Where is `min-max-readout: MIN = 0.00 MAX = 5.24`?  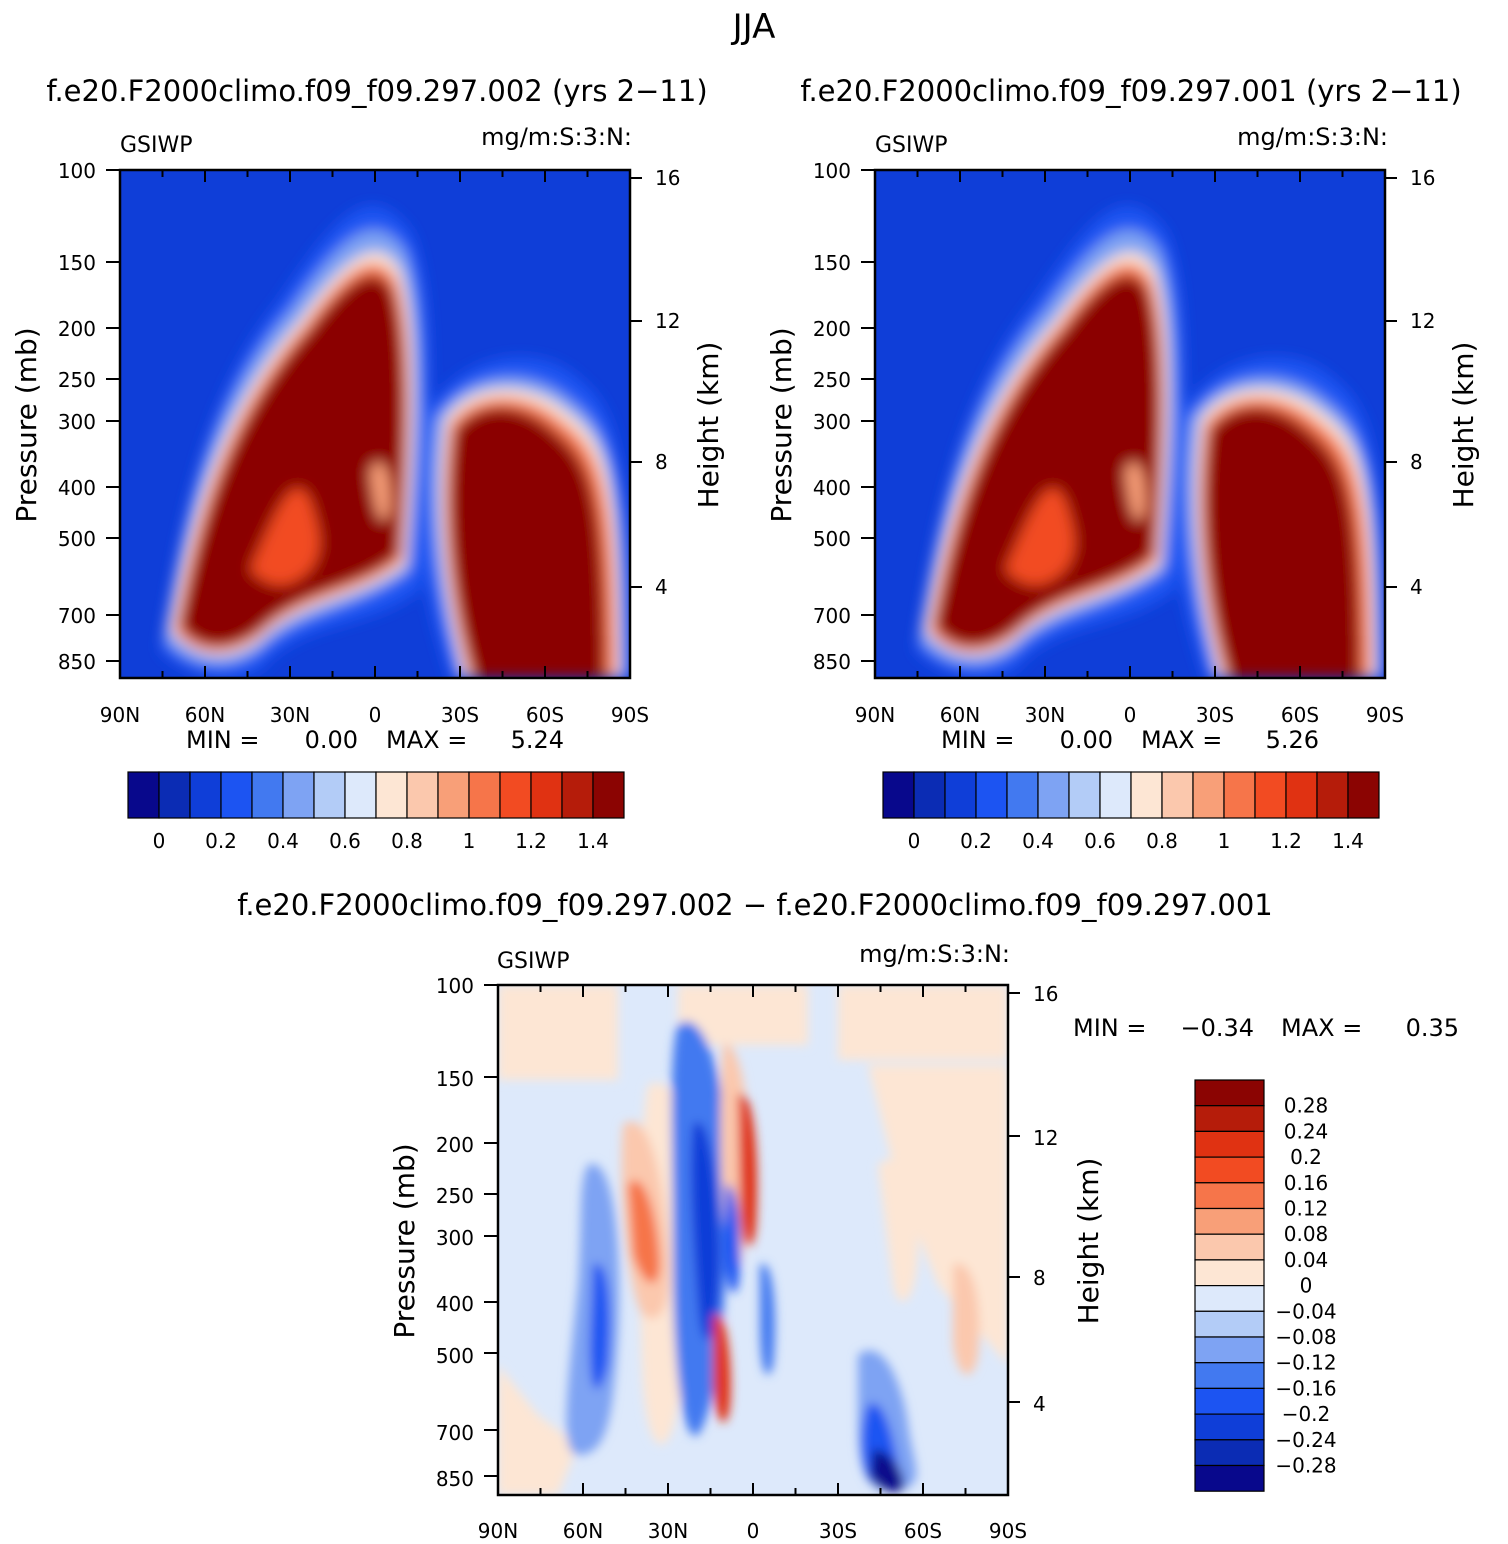
min-max-readout: MIN = 0.00 MAX = 5.24 is located at coordinates (375, 740).